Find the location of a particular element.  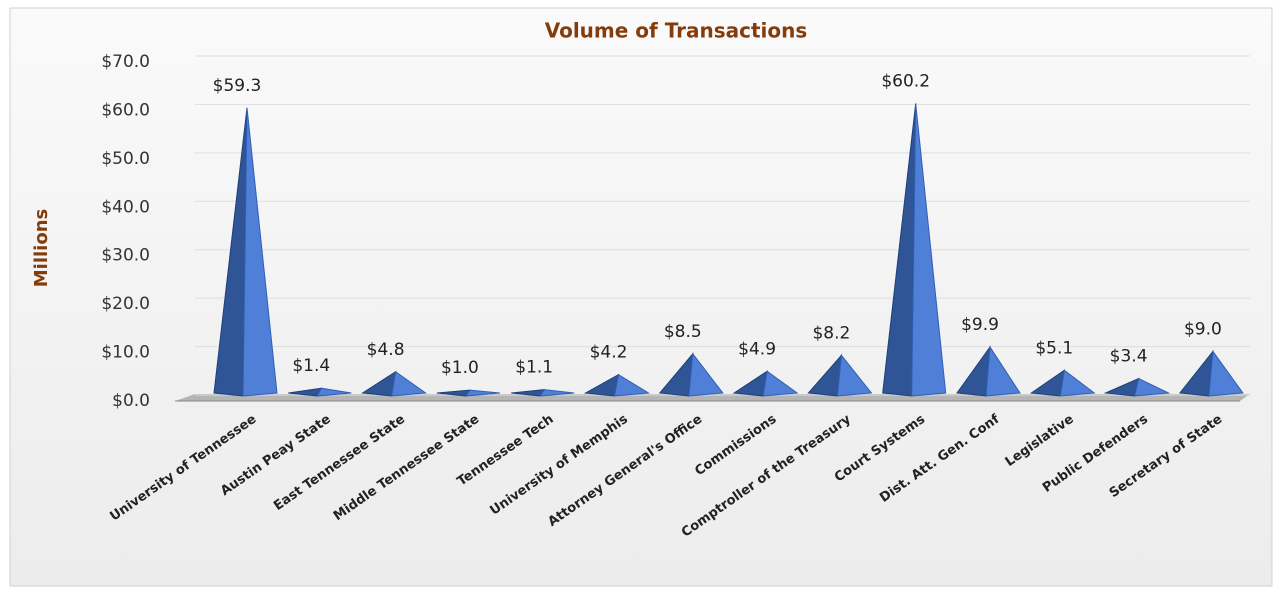

data-label: $59.3 is located at coordinates (237, 86).